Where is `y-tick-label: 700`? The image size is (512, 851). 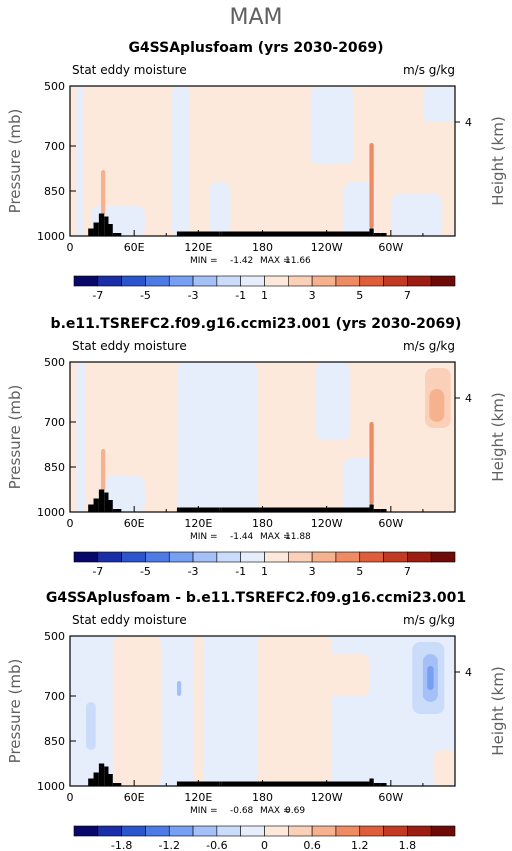
y-tick-label: 700 is located at coordinates (54, 696).